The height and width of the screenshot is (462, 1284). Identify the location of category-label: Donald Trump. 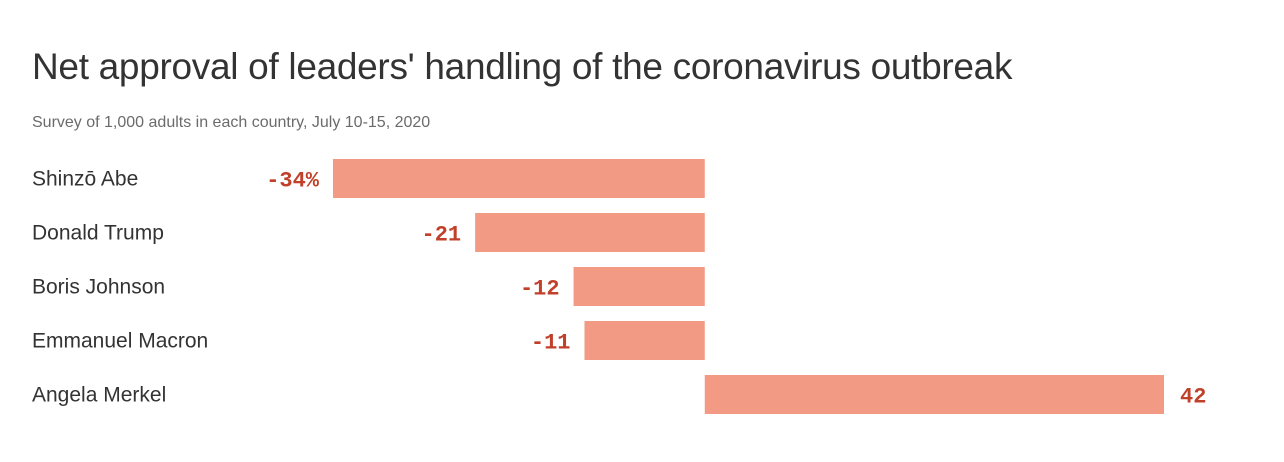
(98, 233).